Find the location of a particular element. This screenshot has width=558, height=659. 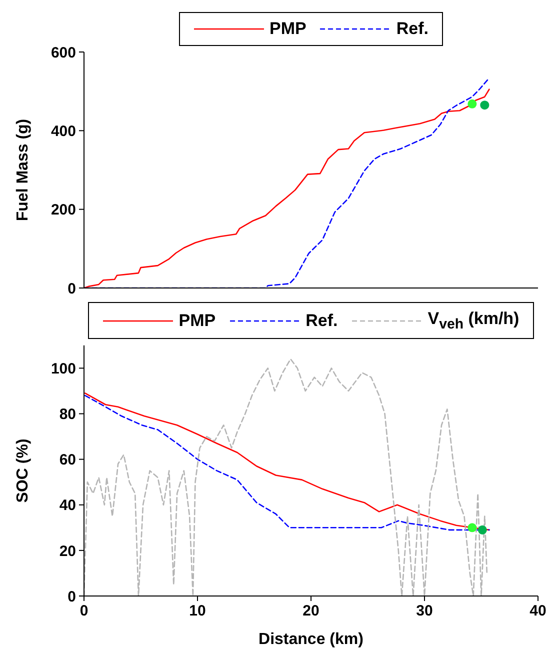

x-tick-label: 20 is located at coordinates (311, 611).